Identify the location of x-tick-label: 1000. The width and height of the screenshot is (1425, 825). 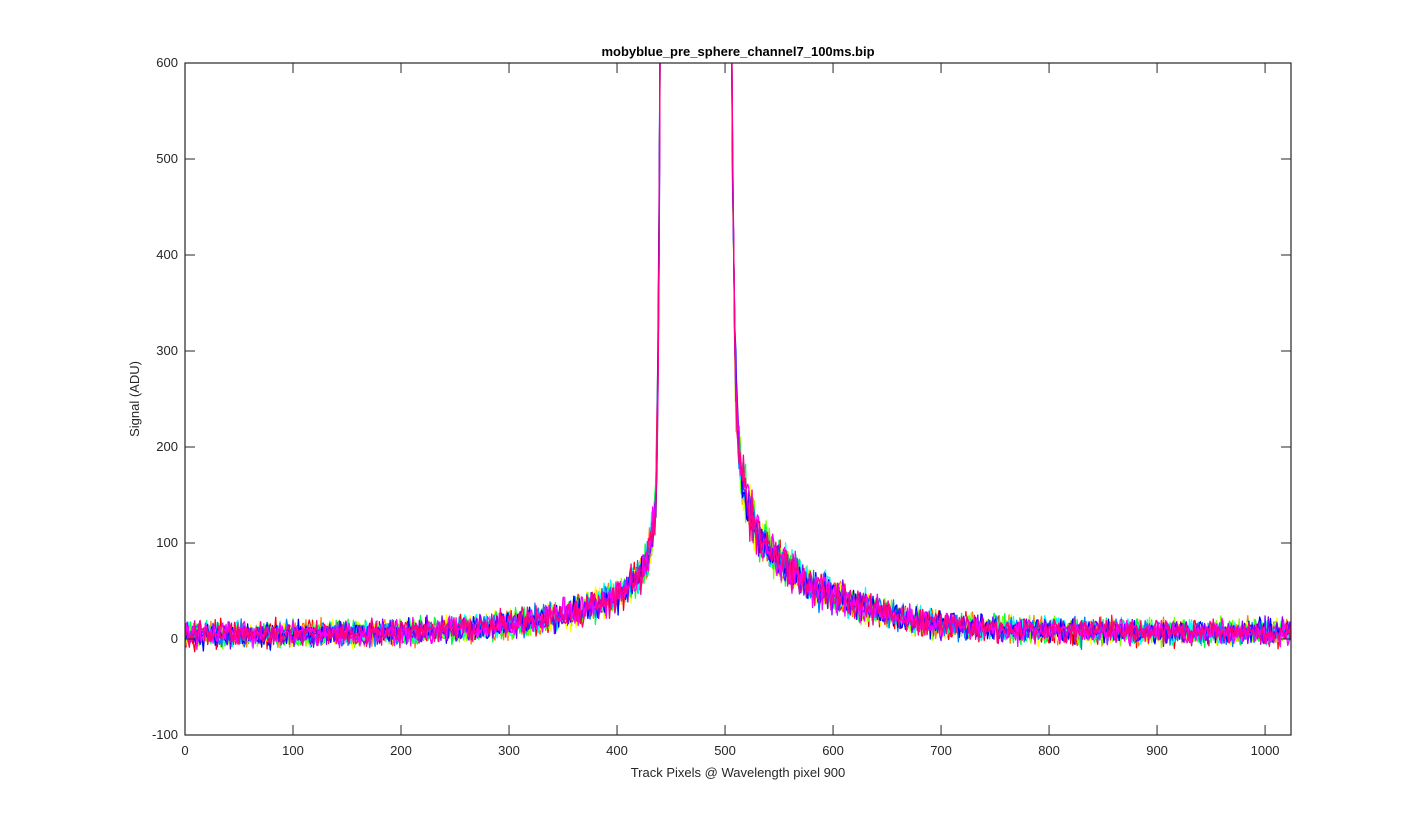
(1265, 750).